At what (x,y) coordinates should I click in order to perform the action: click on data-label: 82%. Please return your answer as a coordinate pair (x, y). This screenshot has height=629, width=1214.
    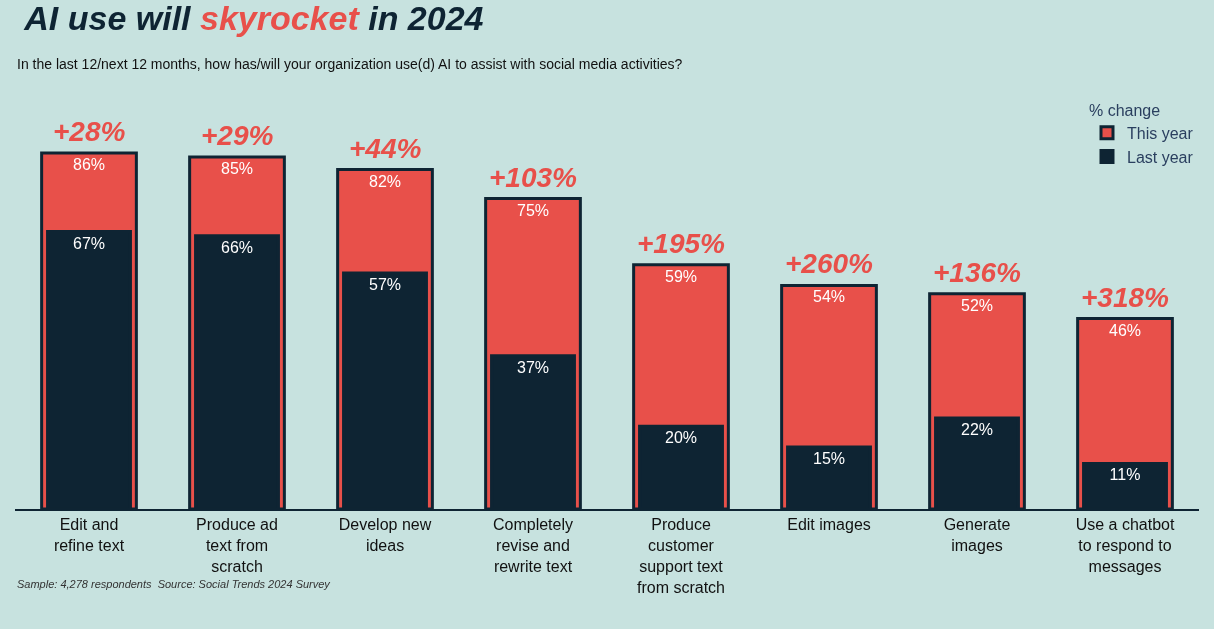
    Looking at the image, I should click on (385, 181).